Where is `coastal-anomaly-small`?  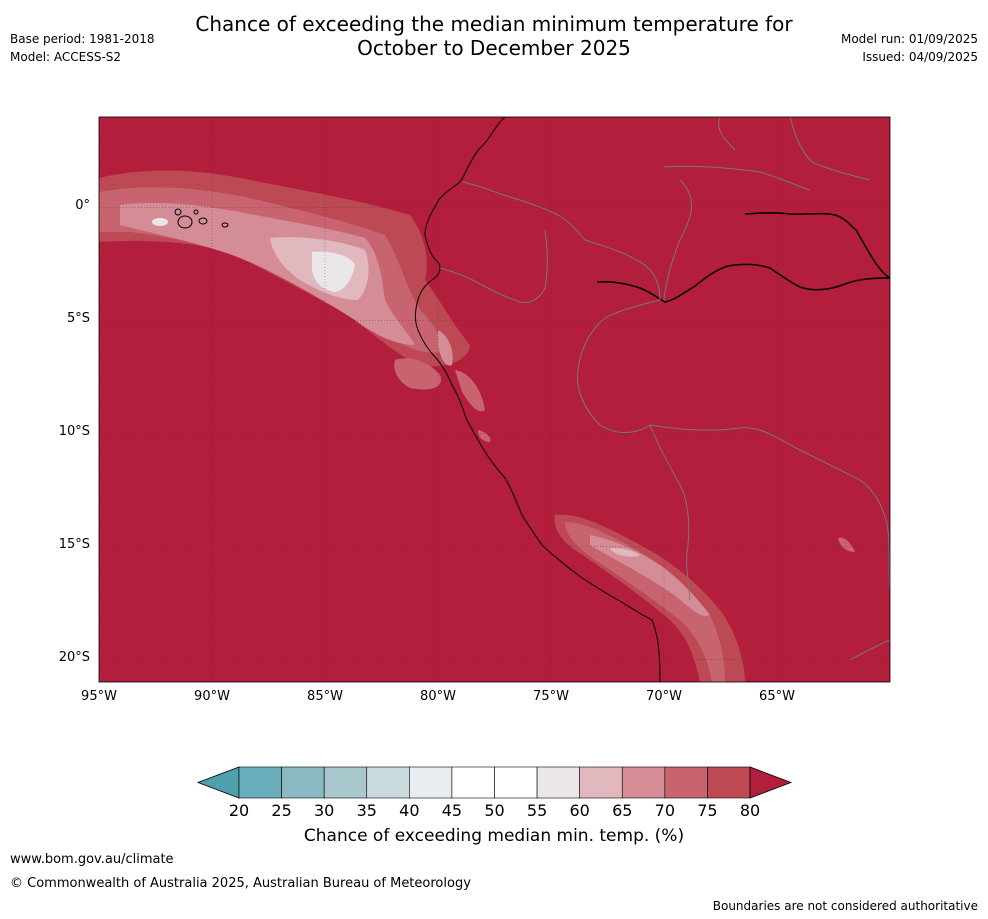 coastal-anomaly-small is located at coordinates (484, 436).